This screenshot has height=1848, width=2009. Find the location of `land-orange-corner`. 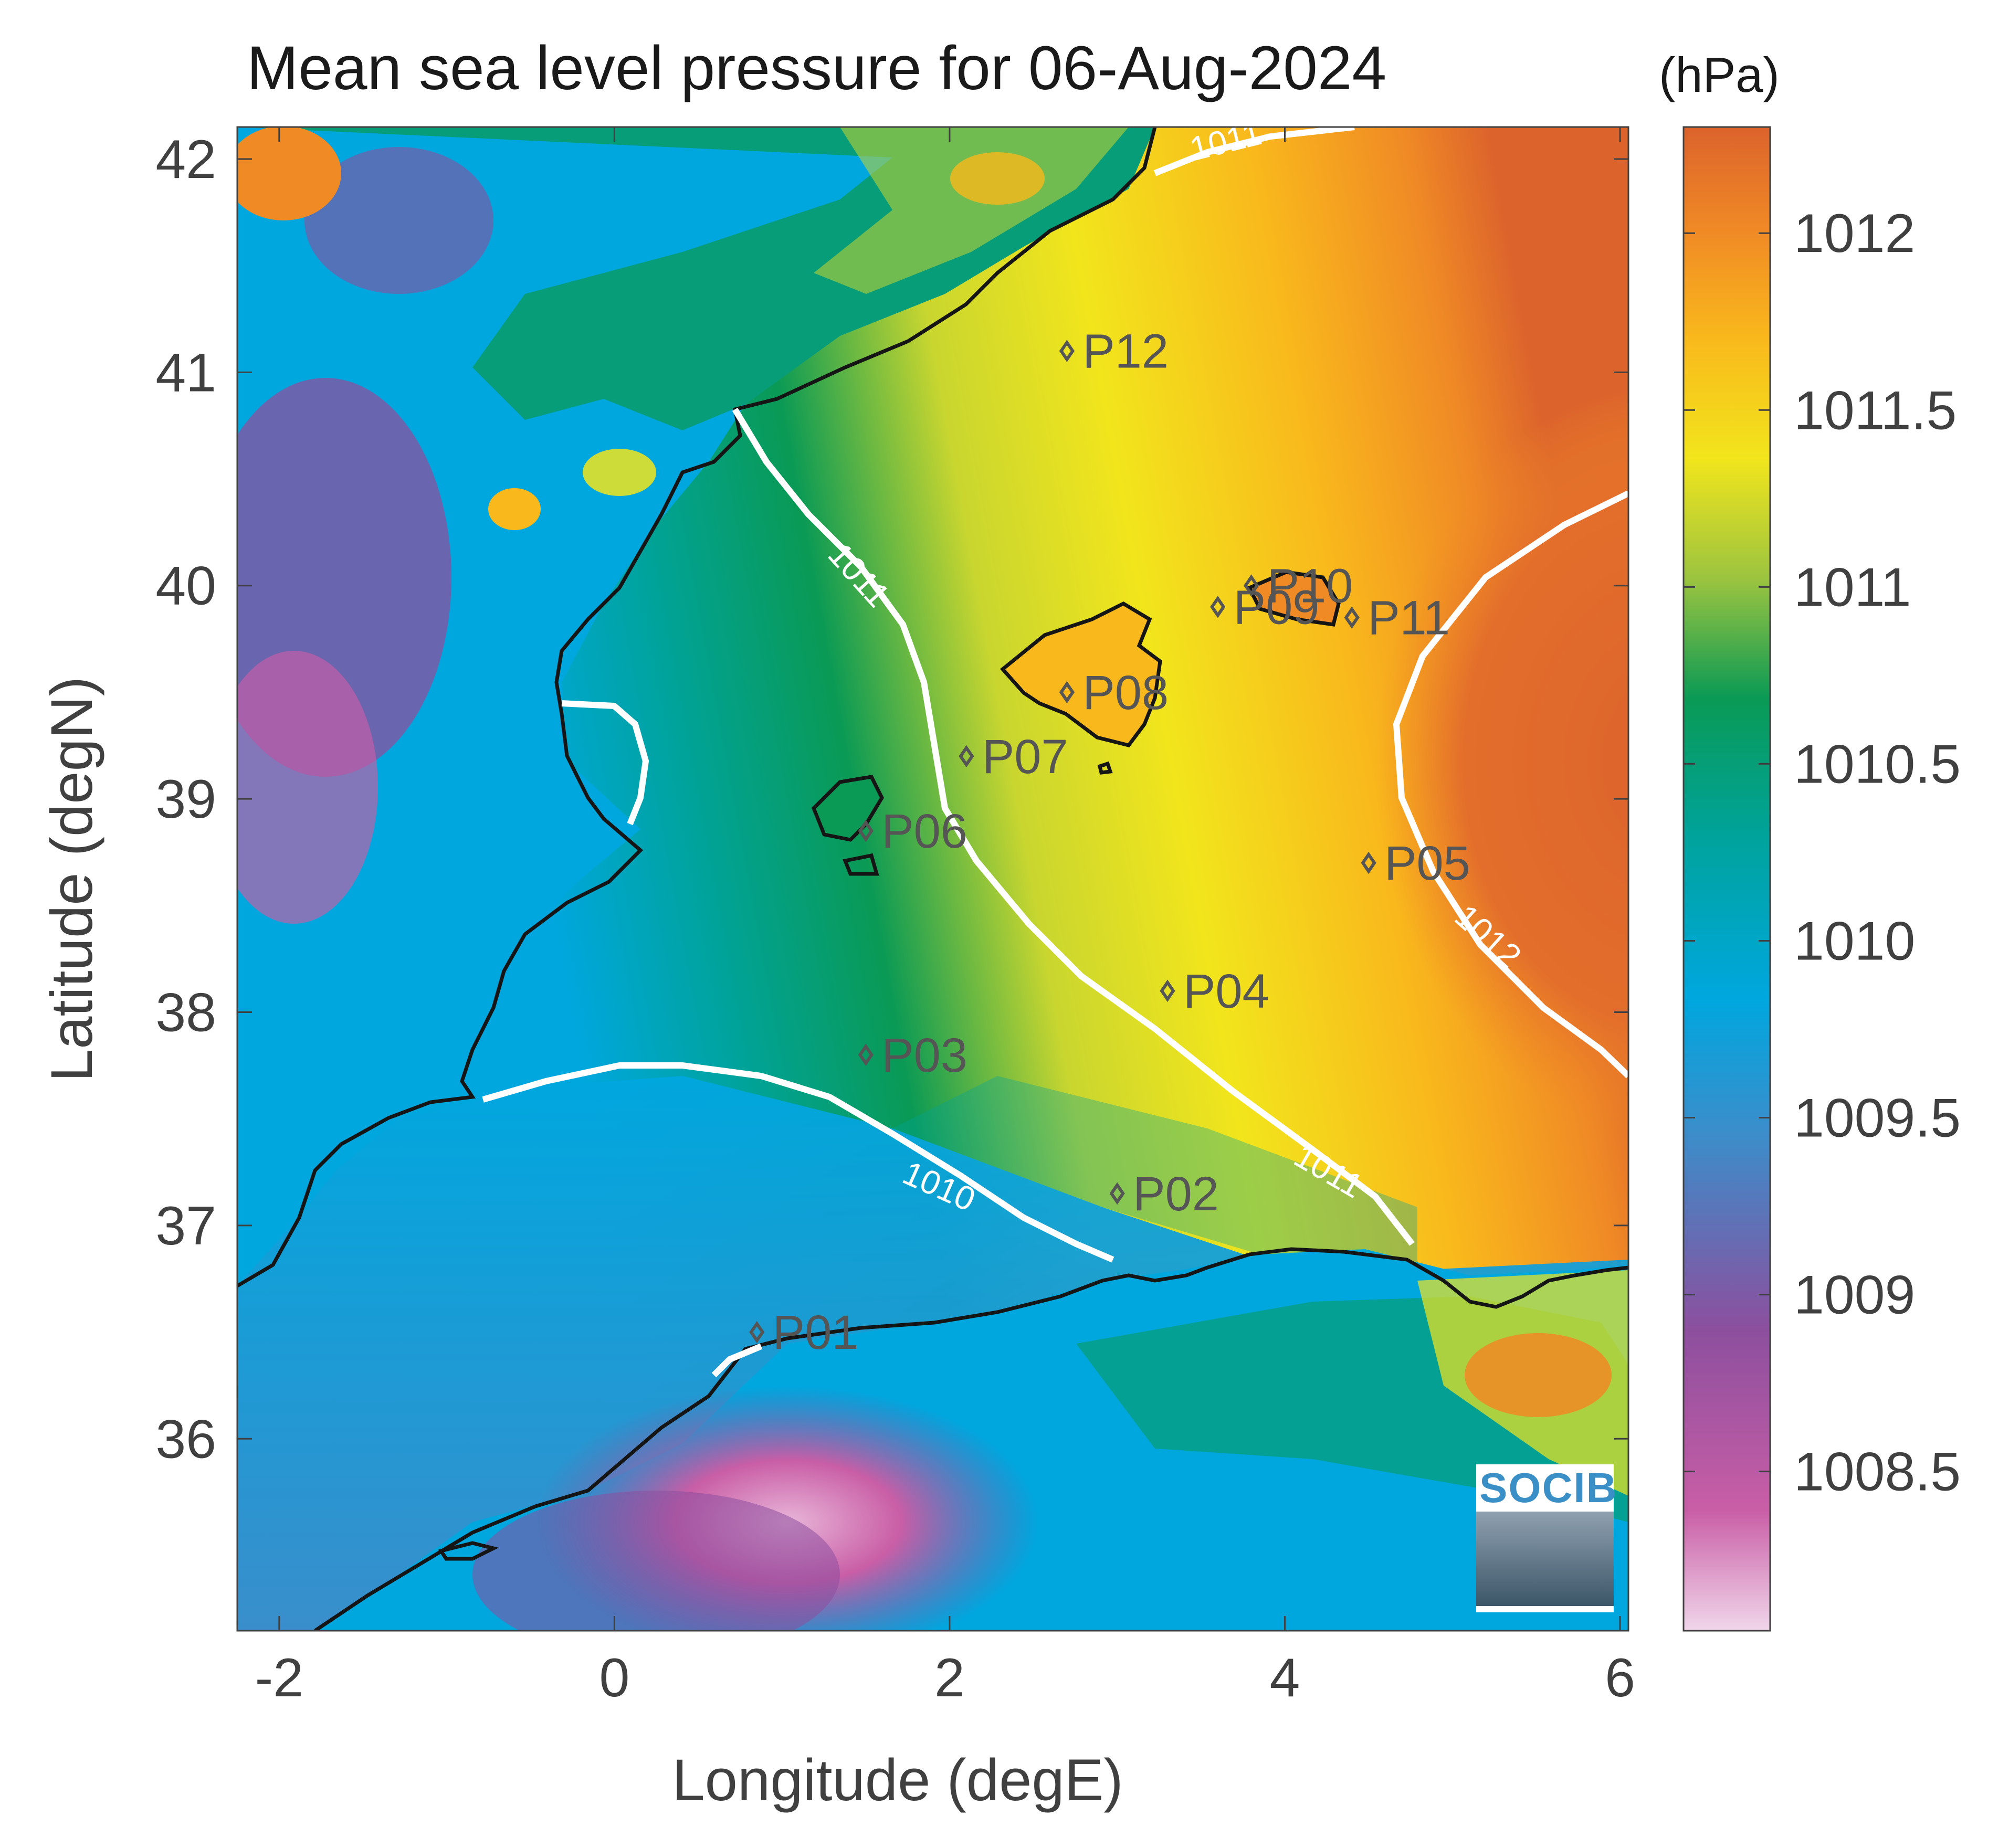

land-orange-corner is located at coordinates (289, 173).